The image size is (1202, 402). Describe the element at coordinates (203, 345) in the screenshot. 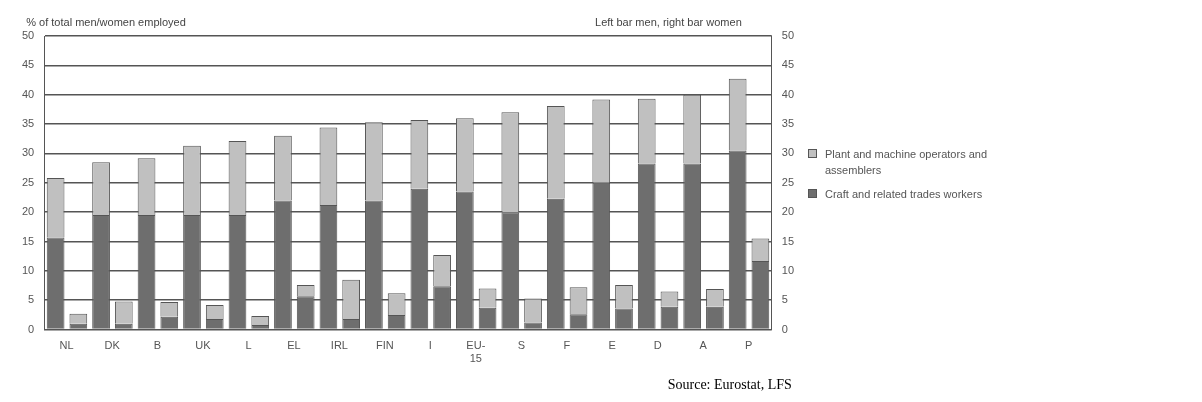

I see `x-tick-label: UK` at that location.